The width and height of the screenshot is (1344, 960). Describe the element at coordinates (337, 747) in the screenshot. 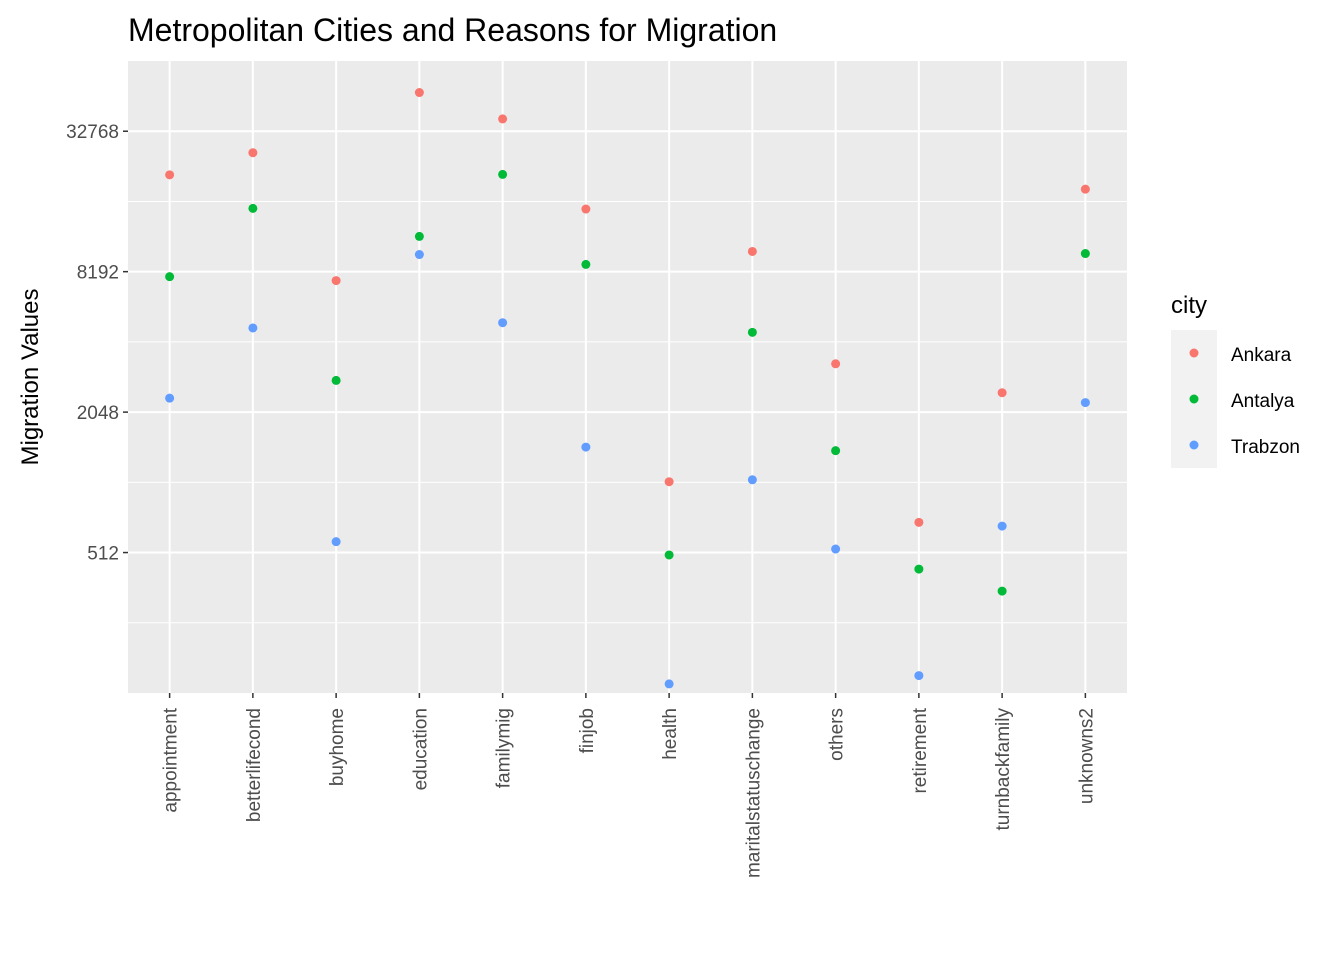

I see `x-tick-label: buyhome` at that location.